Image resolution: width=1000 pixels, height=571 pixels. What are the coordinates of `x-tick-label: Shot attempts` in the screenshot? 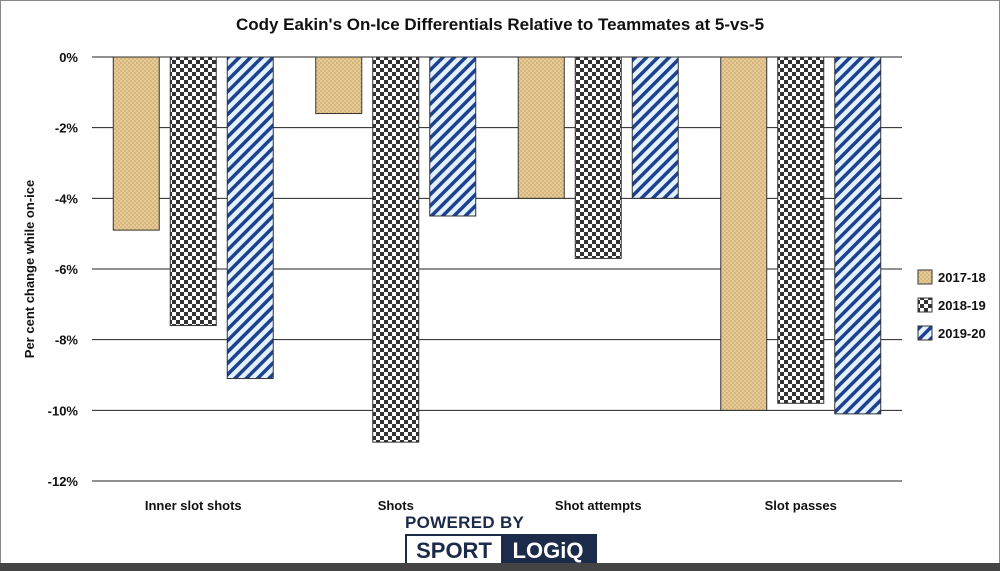 It's located at (598, 505).